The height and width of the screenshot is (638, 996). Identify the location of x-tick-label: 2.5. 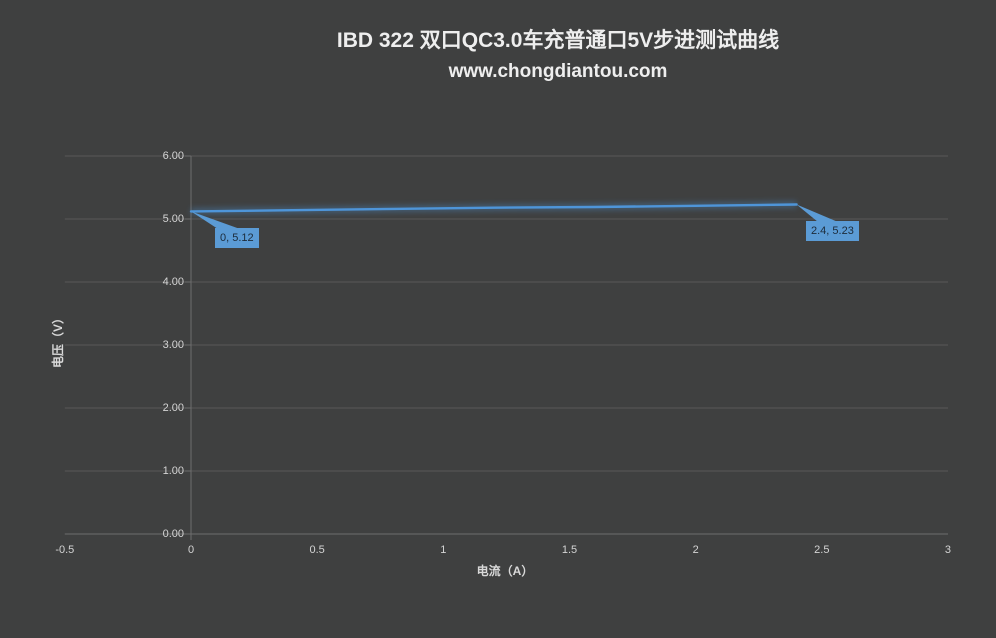
(822, 550).